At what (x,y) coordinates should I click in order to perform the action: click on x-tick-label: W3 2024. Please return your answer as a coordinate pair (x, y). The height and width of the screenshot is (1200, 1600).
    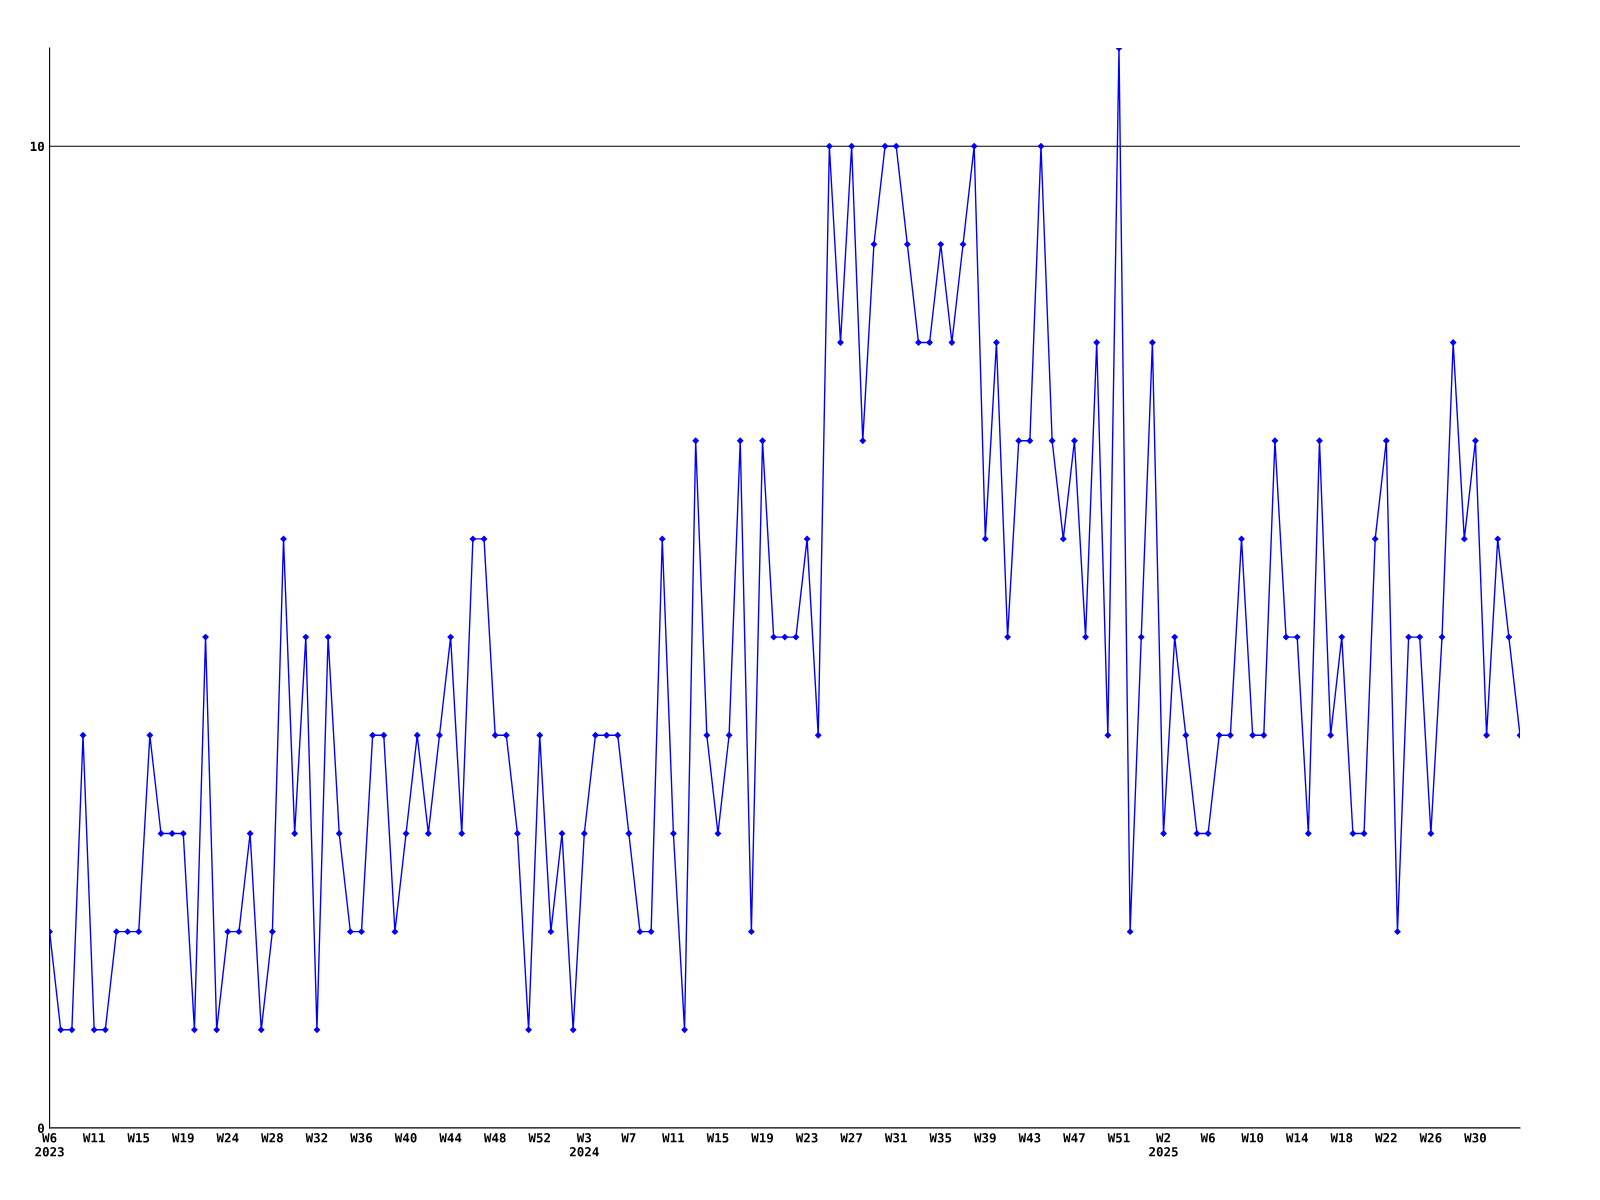
    Looking at the image, I should click on (584, 1145).